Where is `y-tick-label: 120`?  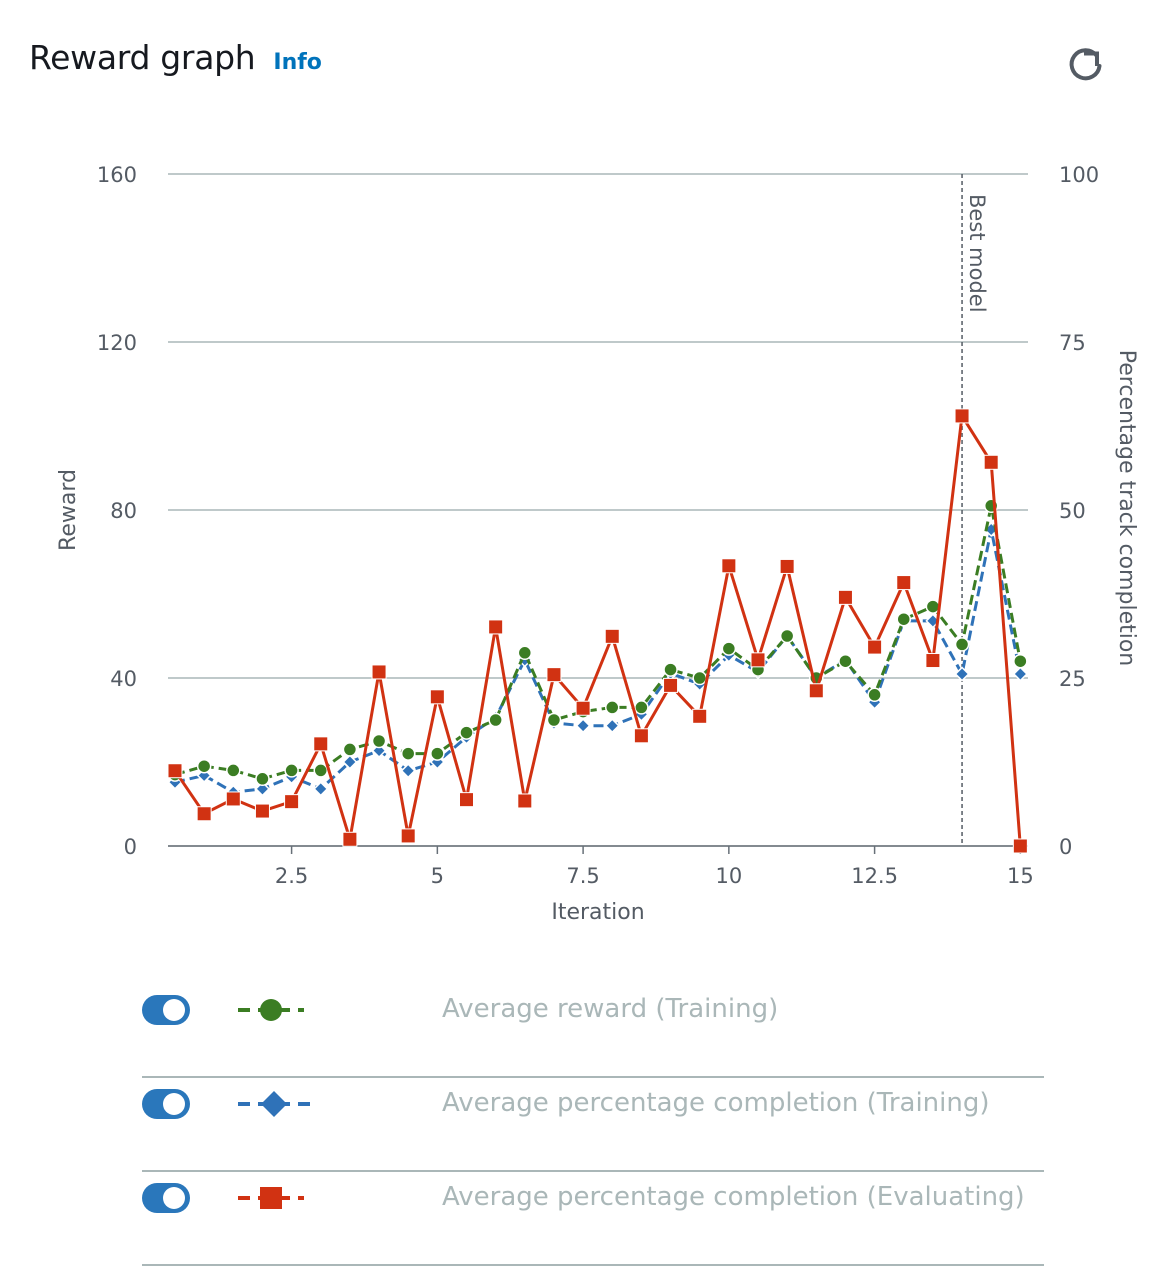
y-tick-label: 120 is located at coordinates (117, 343).